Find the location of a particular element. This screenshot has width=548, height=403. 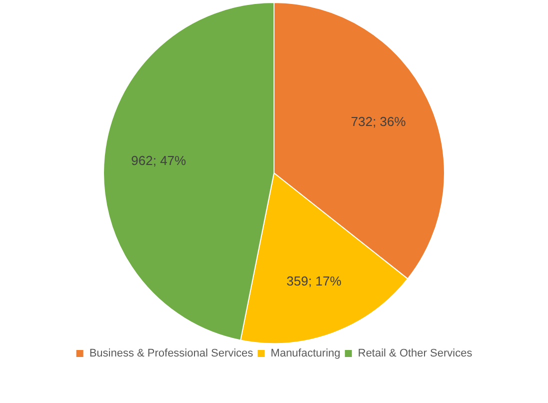

legend-label: Retail & Other Services is located at coordinates (415, 354).